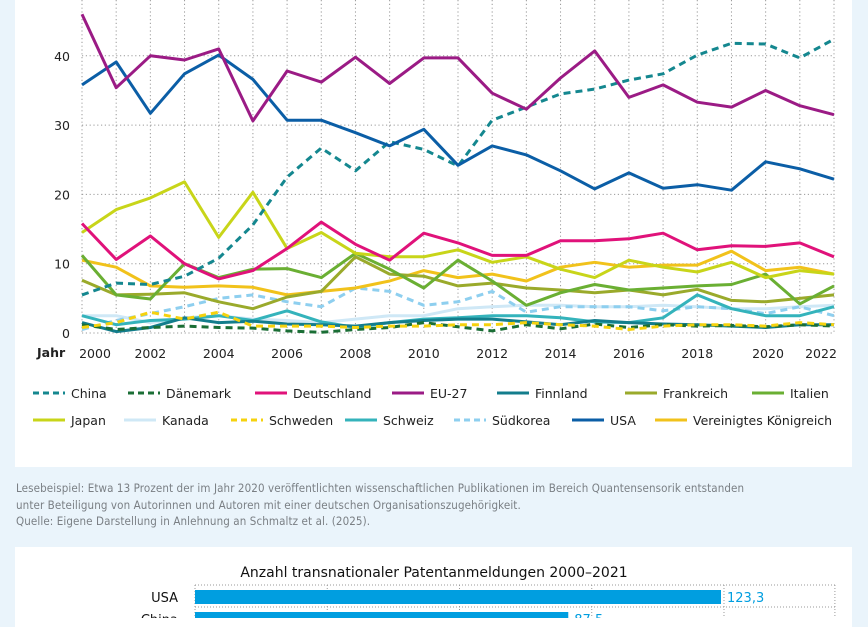  What do you see at coordinates (70, 393) in the screenshot?
I see `legend-item: China` at bounding box center [70, 393].